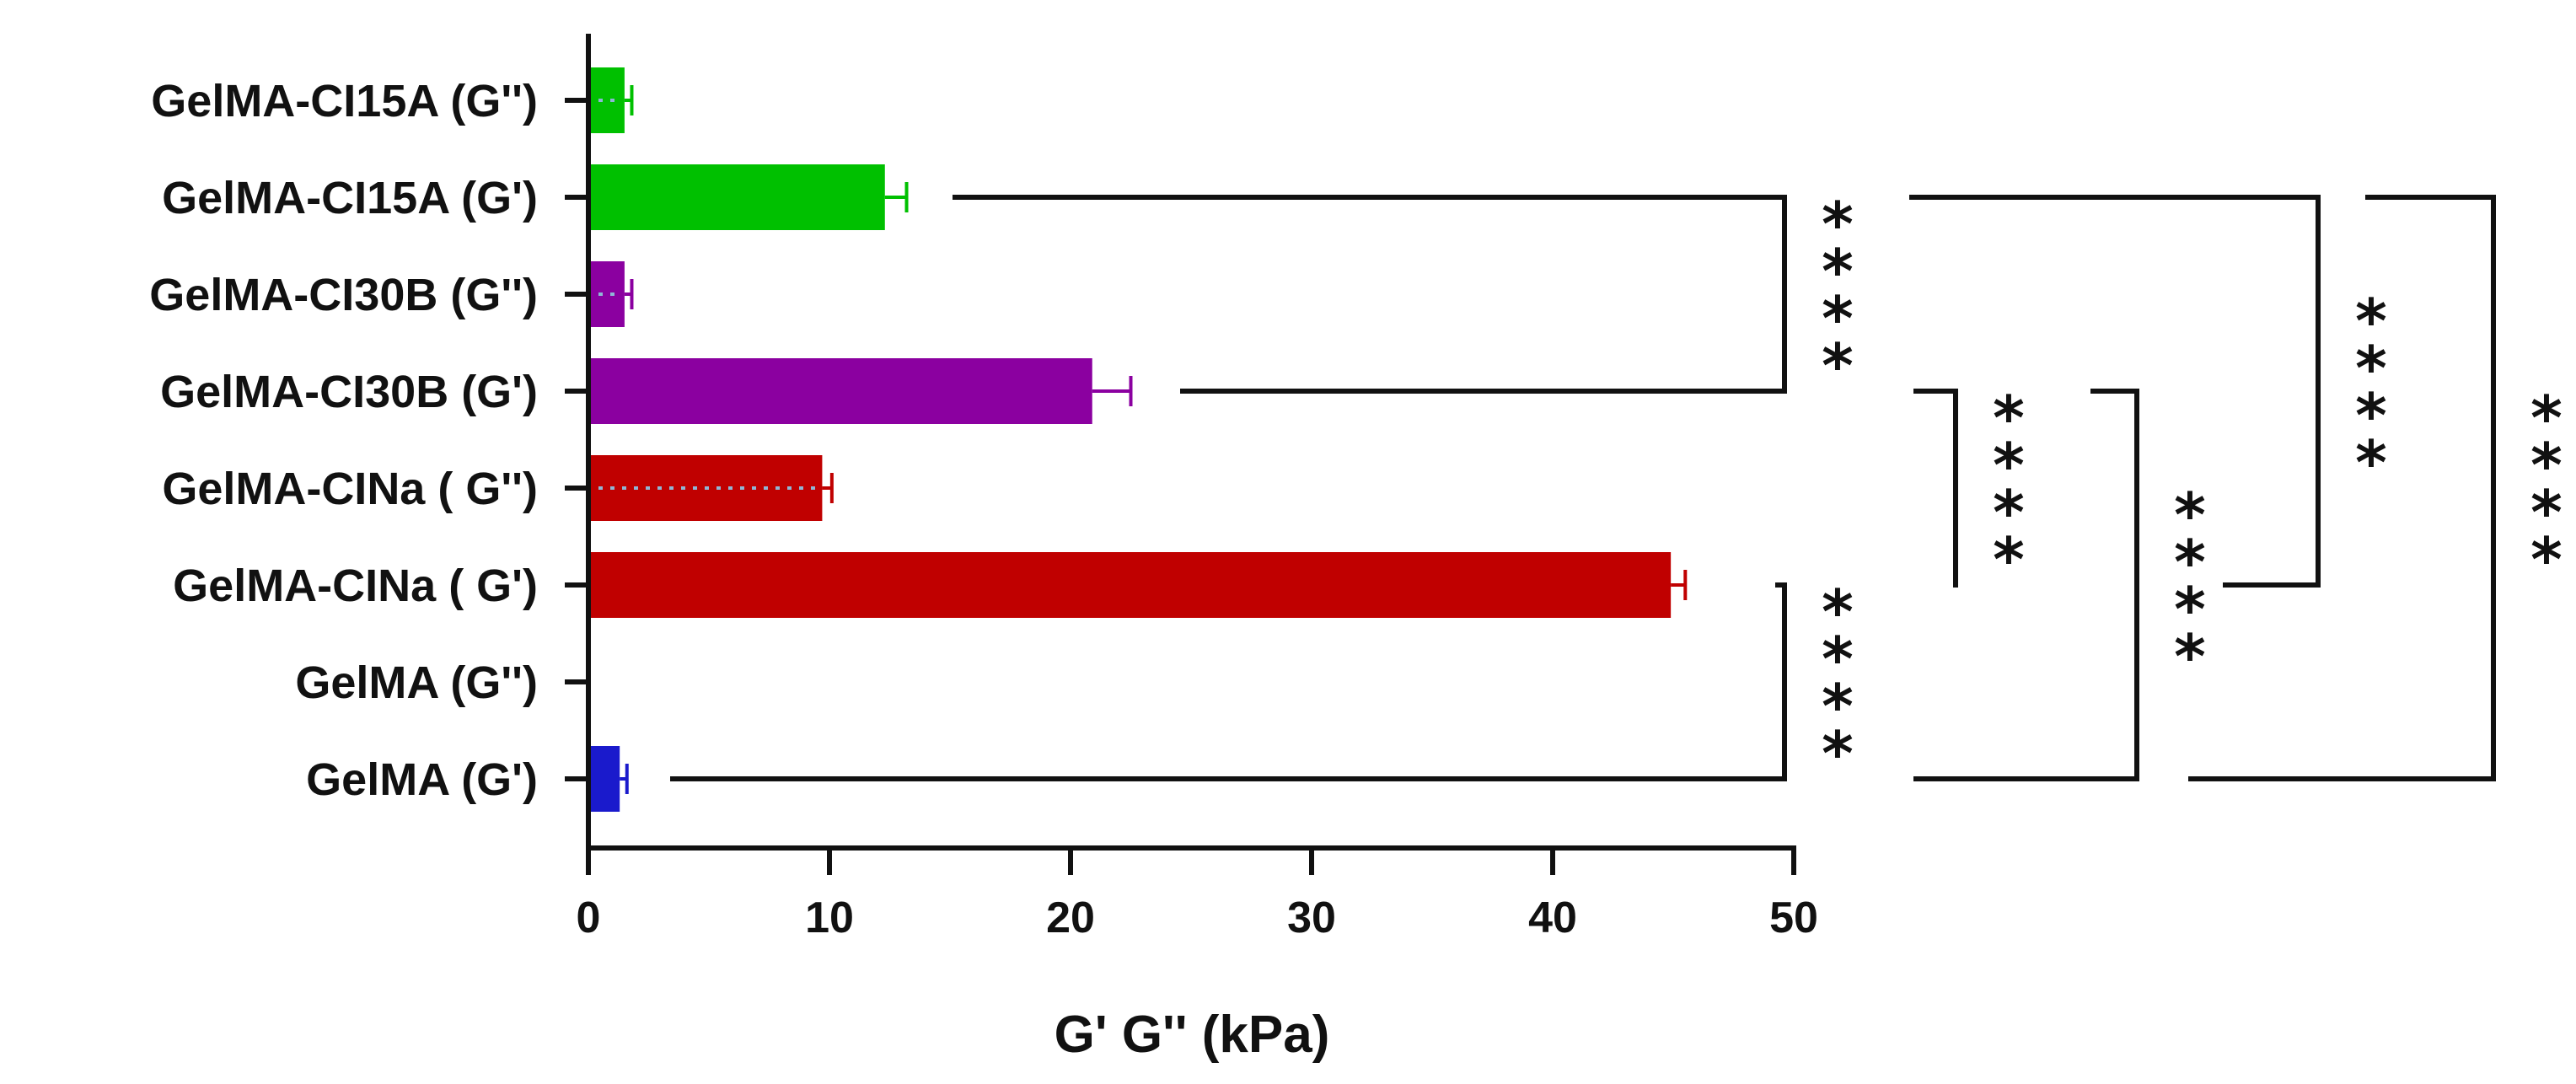 The width and height of the screenshot is (2576, 1084). What do you see at coordinates (589, 918) in the screenshot?
I see `x-tick-label: 0` at bounding box center [589, 918].